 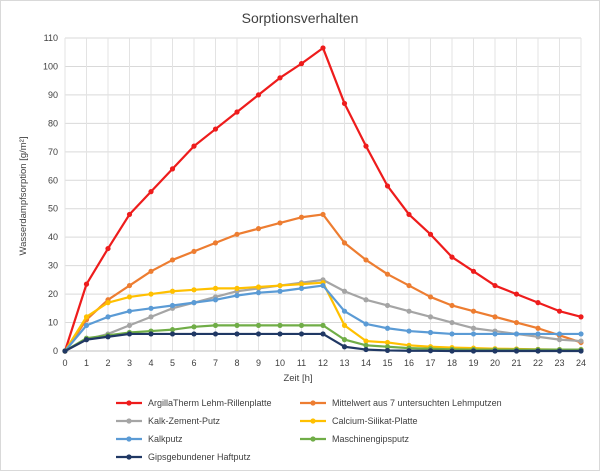 I want to click on legend-item: Maschinengipsputz, so click(x=355, y=439).